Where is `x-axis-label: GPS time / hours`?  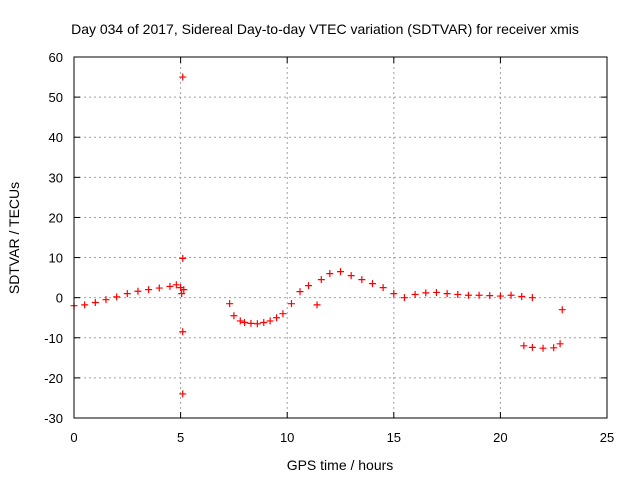
x-axis-label: GPS time / hours is located at coordinates (340, 465).